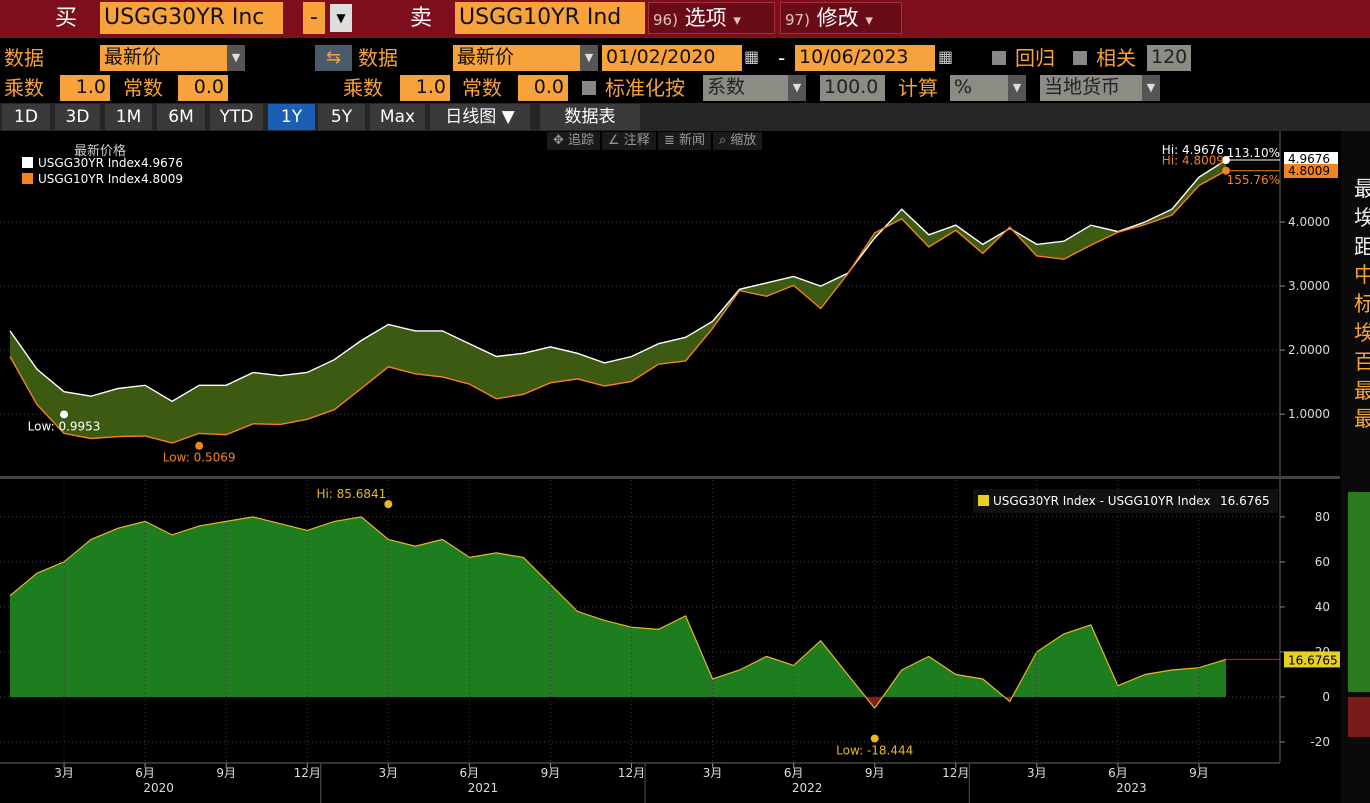 This screenshot has width=1370, height=803. What do you see at coordinates (191, 18) in the screenshot?
I see `buy-ticker: USGG30YR Inc` at bounding box center [191, 18].